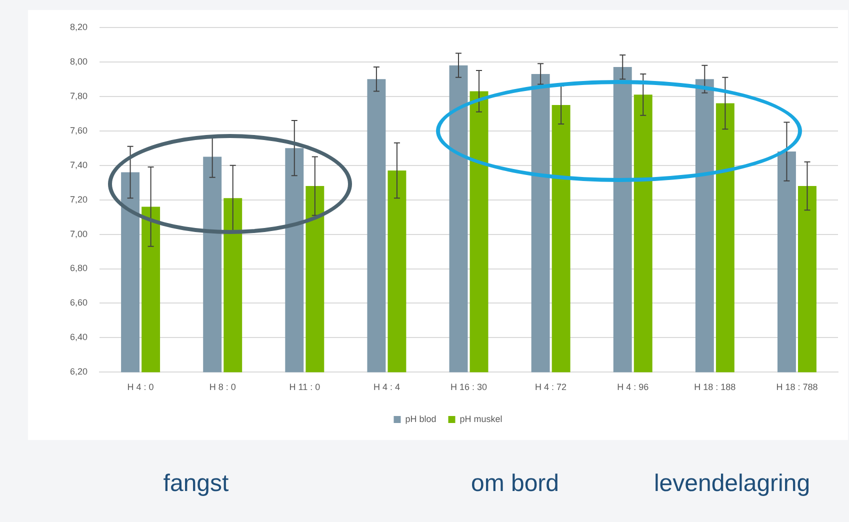  Describe the element at coordinates (79, 199) in the screenshot. I see `y-tick-label: 7,20` at that location.